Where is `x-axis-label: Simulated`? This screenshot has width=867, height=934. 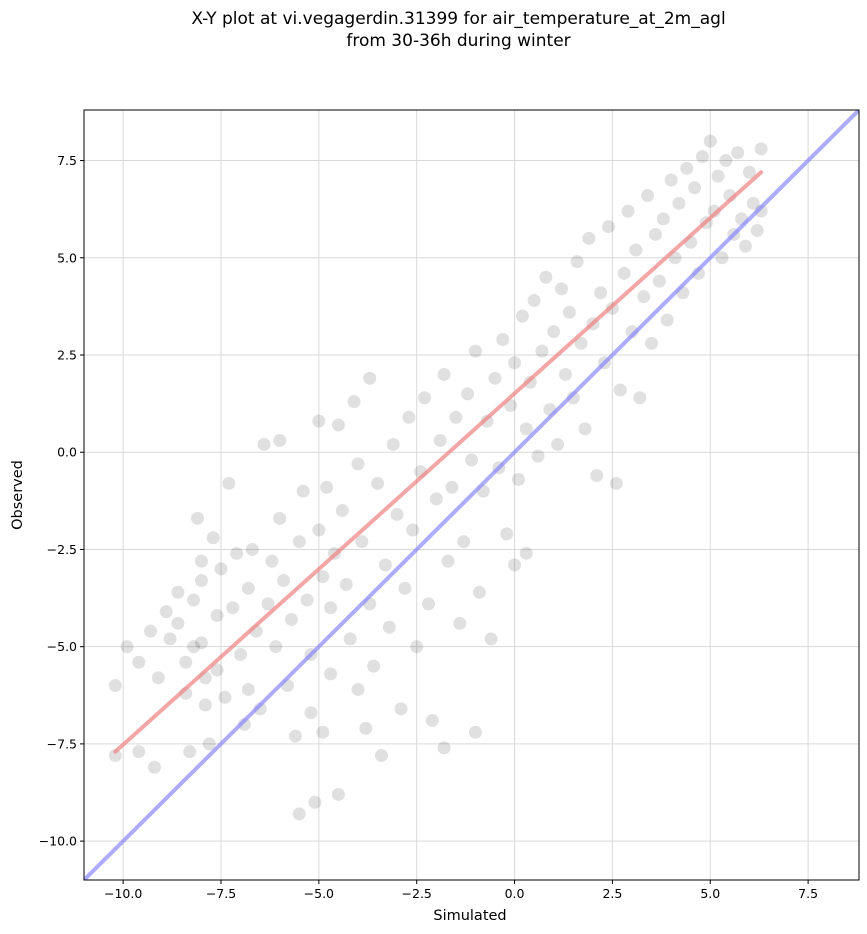 x-axis-label: Simulated is located at coordinates (469, 916).